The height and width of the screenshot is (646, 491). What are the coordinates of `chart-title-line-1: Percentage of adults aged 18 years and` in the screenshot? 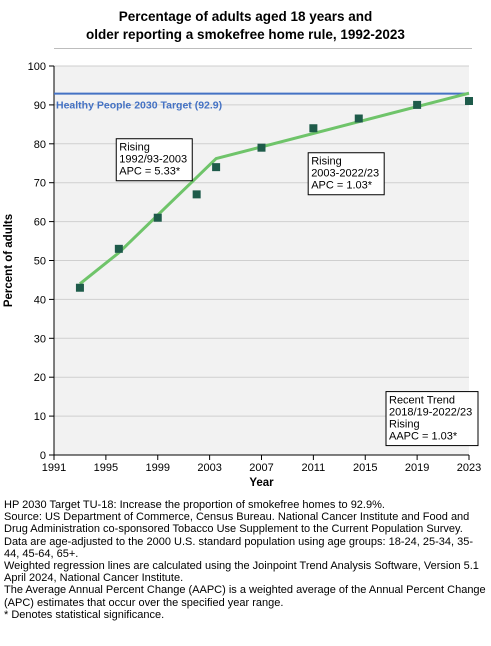 It's located at (245, 16).